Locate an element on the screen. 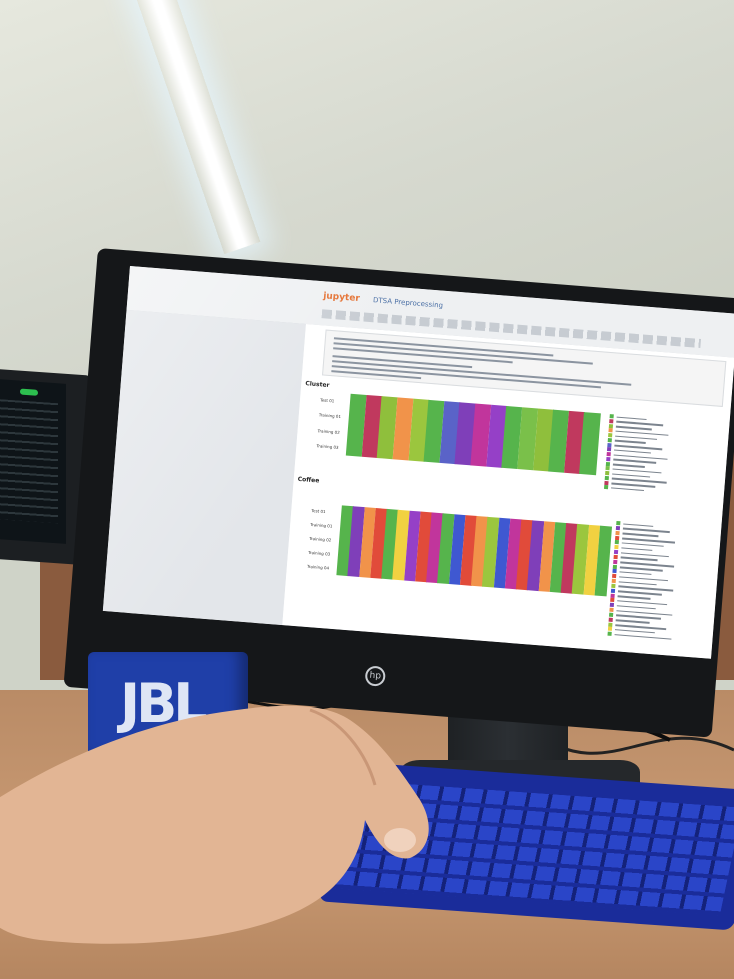 This screenshot has width=734, height=979. browser-margin is located at coordinates (204, 467).